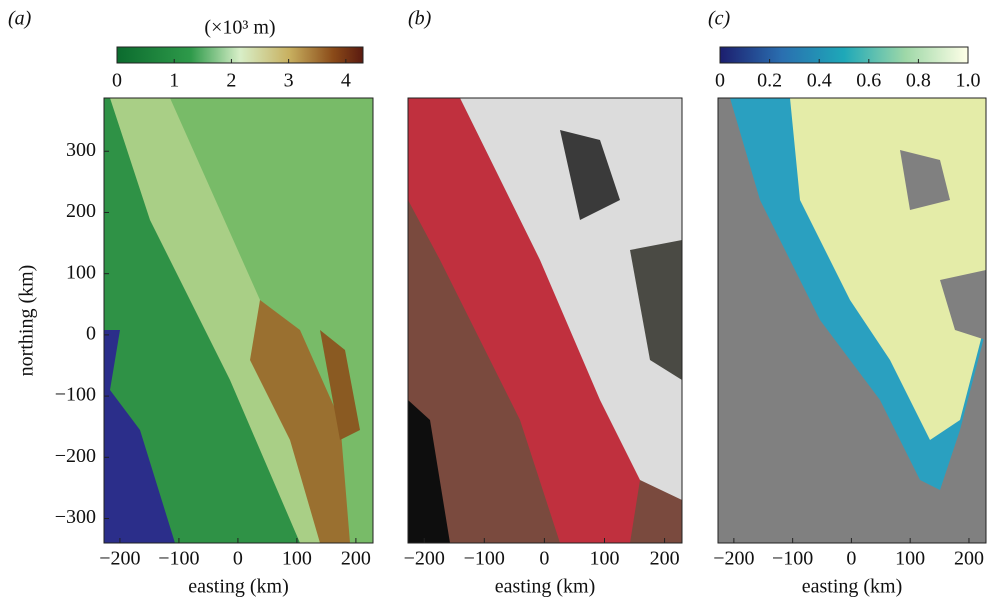 The width and height of the screenshot is (993, 604). I want to click on colorbar-tick-label: 0.2, so click(769, 81).